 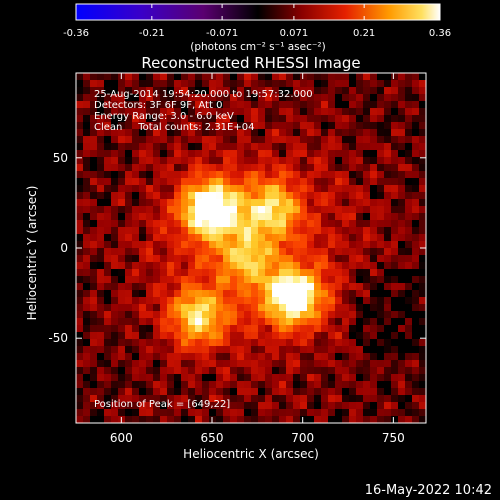 What do you see at coordinates (121, 438) in the screenshot?
I see `x-tick-label: 600` at bounding box center [121, 438].